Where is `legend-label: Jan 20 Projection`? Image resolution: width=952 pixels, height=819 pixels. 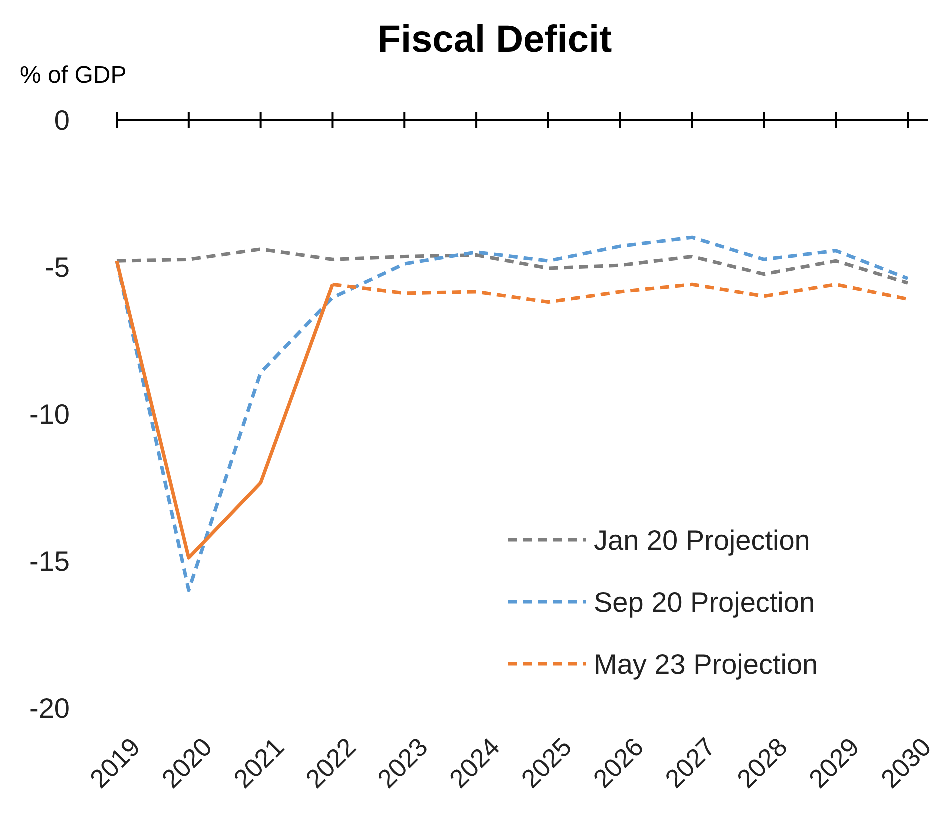
legend-label: Jan 20 Projection is located at coordinates (702, 540).